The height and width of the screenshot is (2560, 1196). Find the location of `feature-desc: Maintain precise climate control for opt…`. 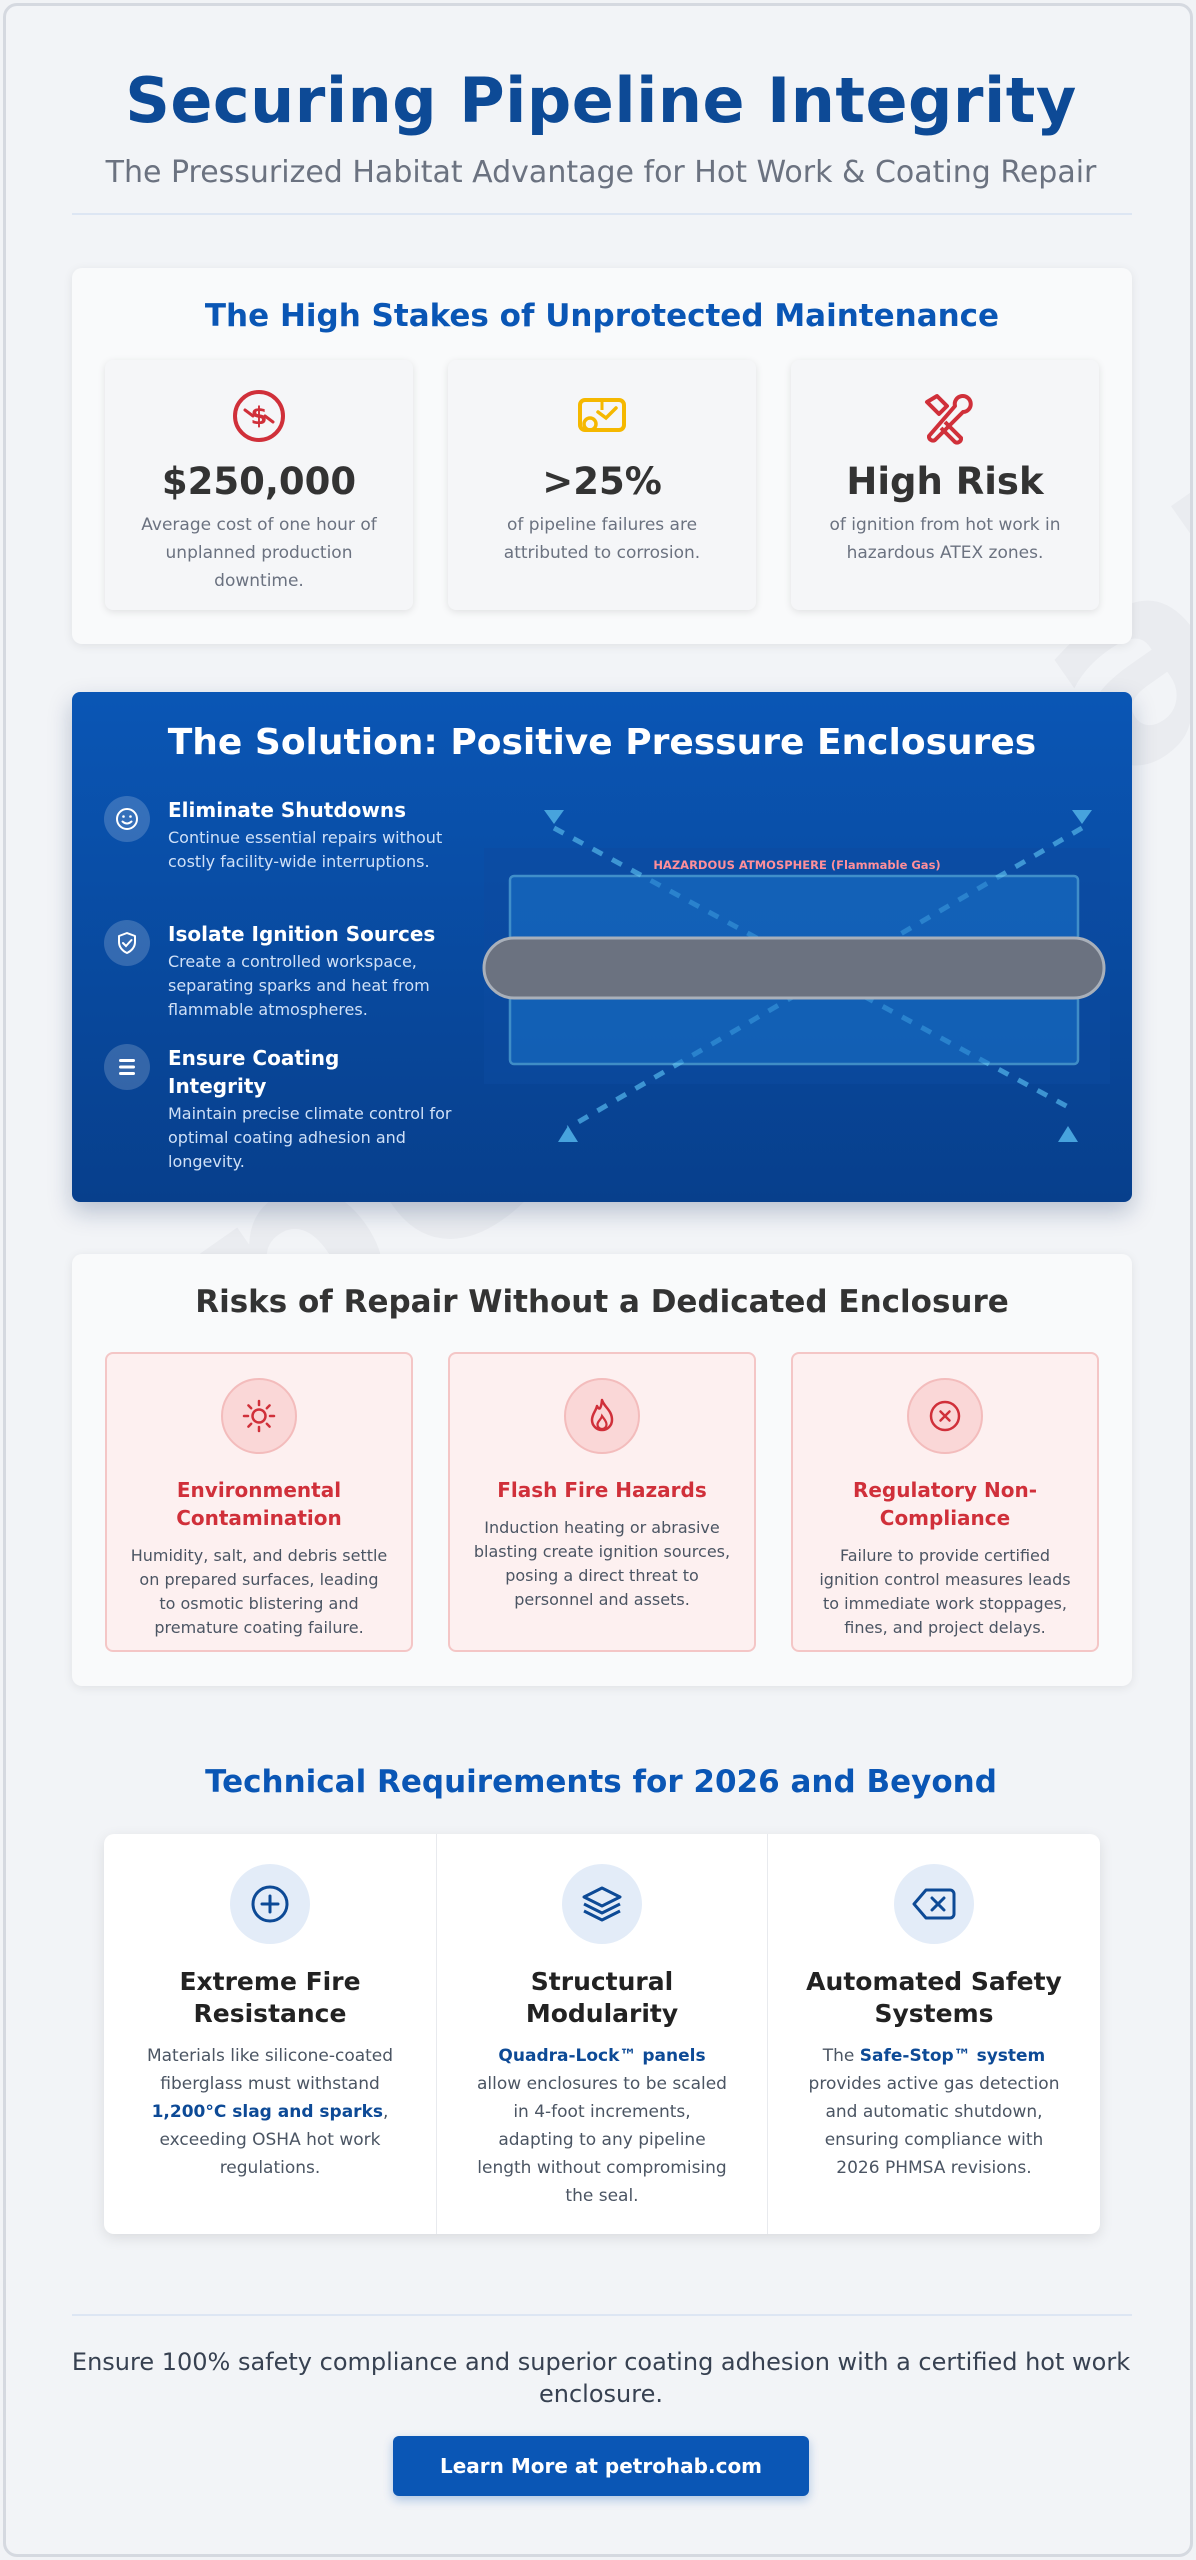

feature-desc: Maintain precise climate control for opt… is located at coordinates (310, 1137).